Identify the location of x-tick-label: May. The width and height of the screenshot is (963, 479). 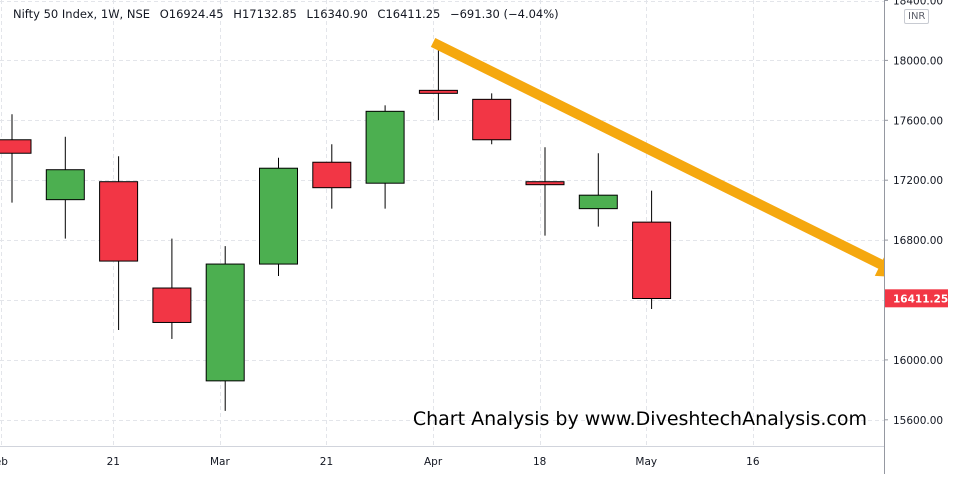
(646, 462).